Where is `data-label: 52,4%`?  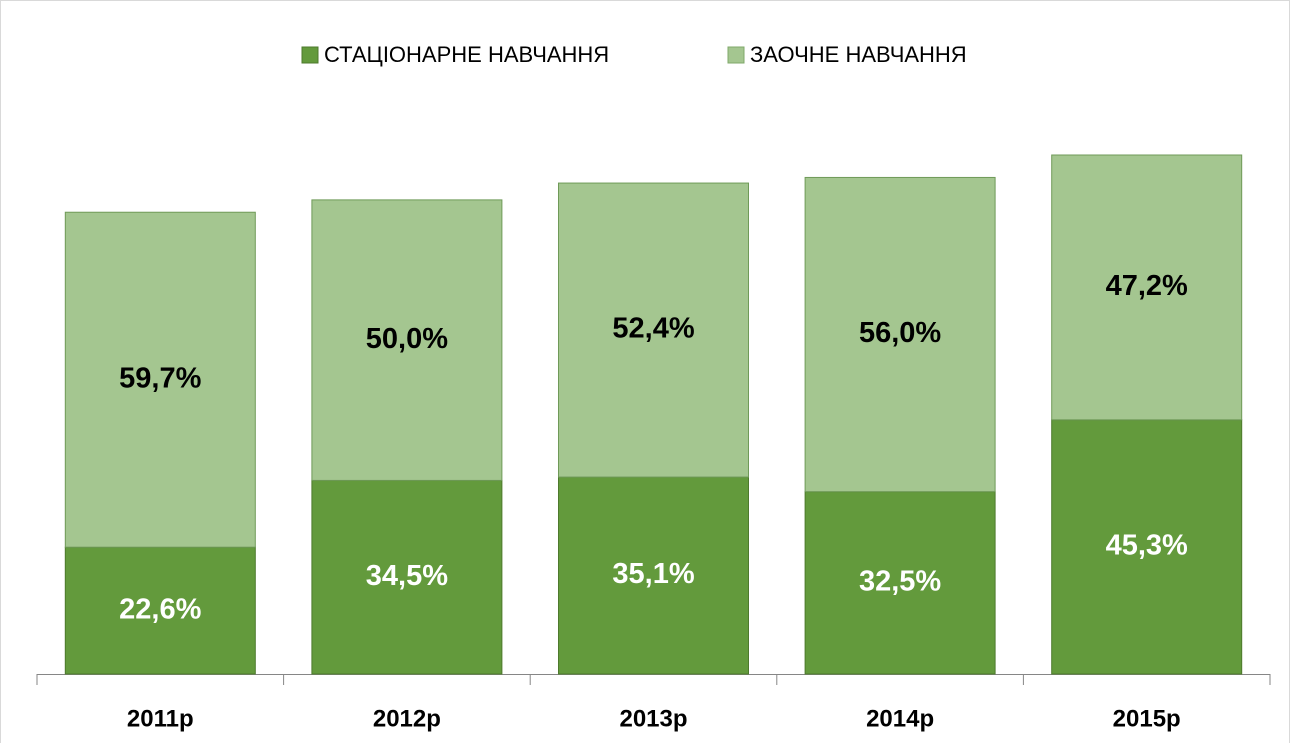
data-label: 52,4% is located at coordinates (653, 329).